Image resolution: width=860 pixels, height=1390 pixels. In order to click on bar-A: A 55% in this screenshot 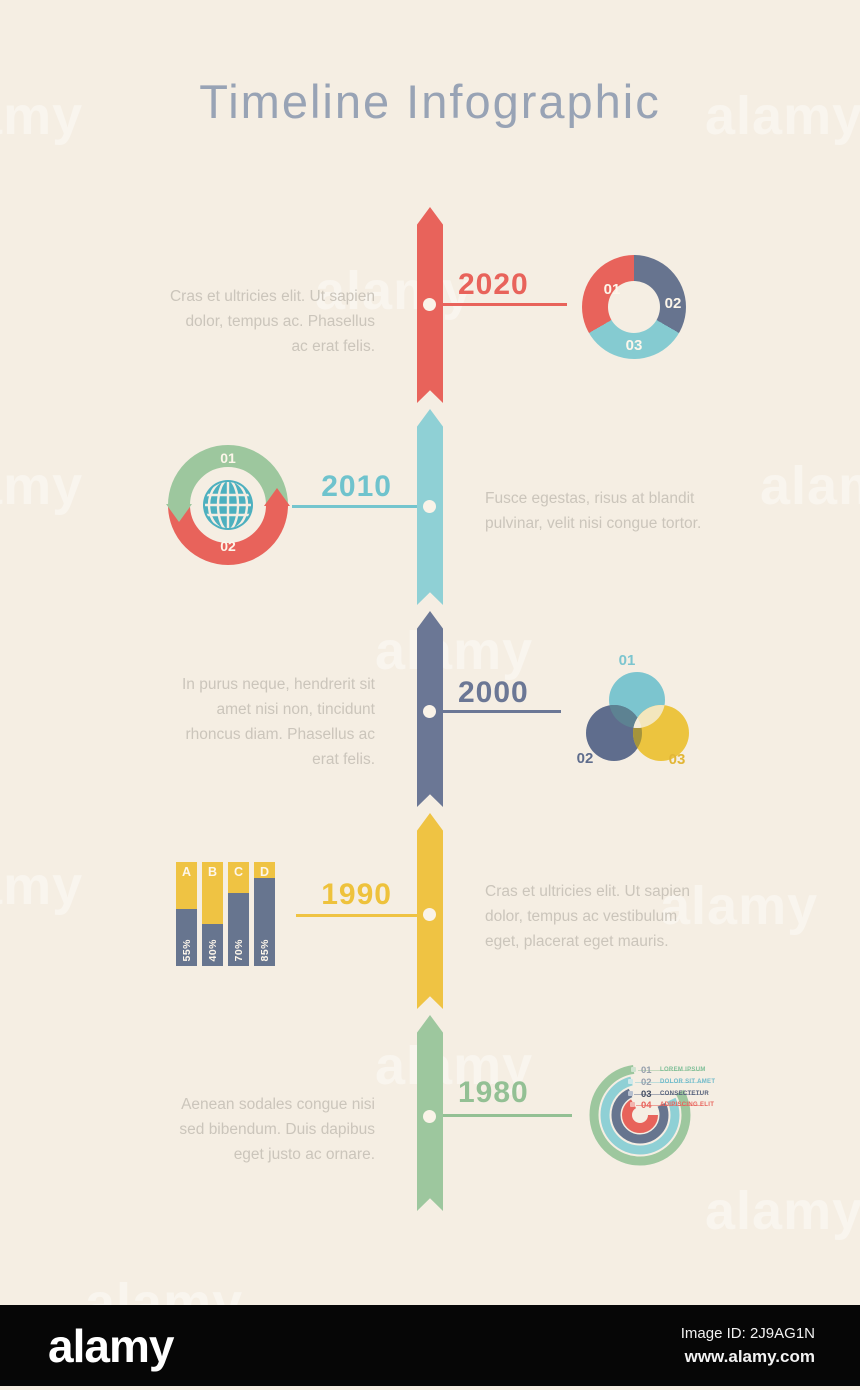, I will do `click(186, 914)`.